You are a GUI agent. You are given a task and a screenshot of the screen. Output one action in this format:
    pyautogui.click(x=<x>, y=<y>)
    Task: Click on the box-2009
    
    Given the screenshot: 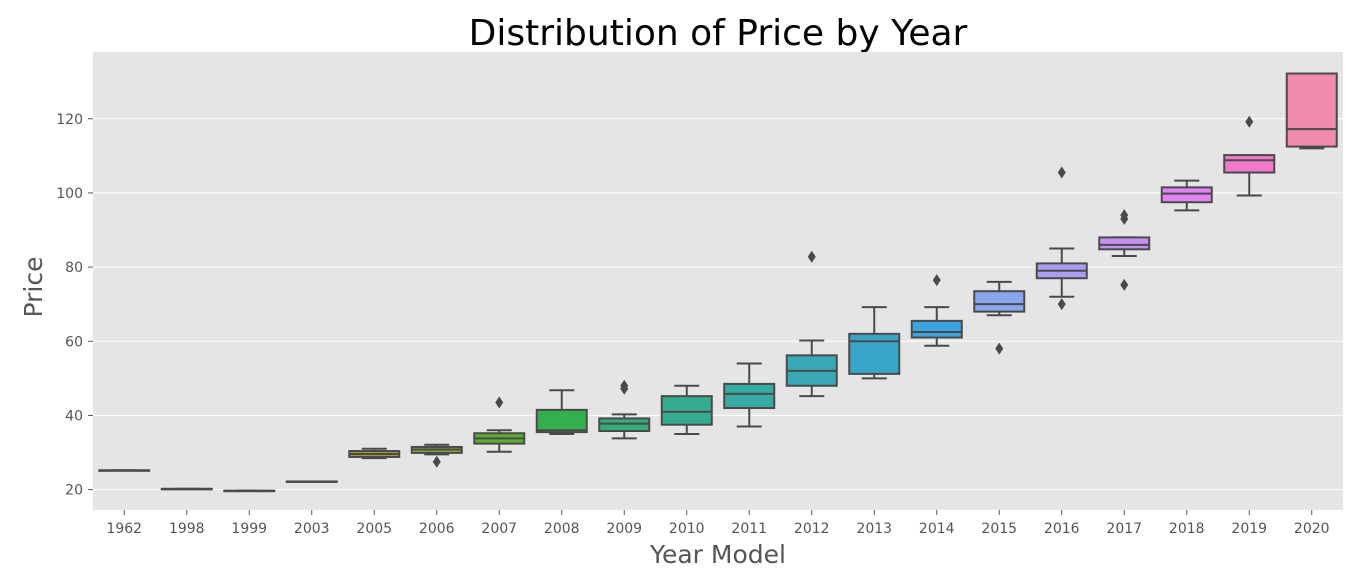 What is the action you would take?
    pyautogui.click(x=624, y=409)
    